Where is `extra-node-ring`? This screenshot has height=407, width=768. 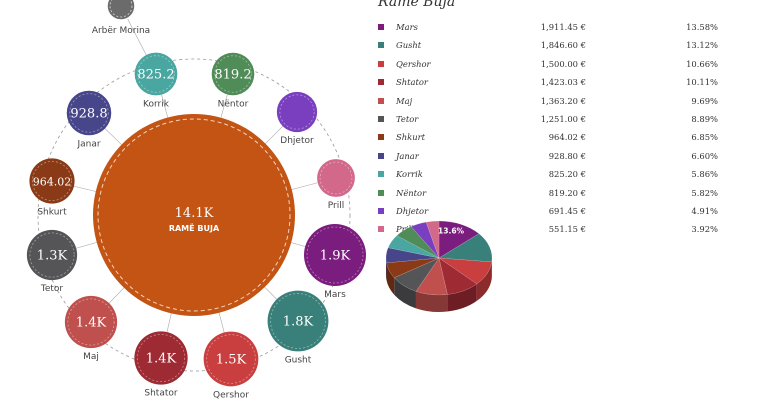
extra-node-ring is located at coordinates (121, 9).